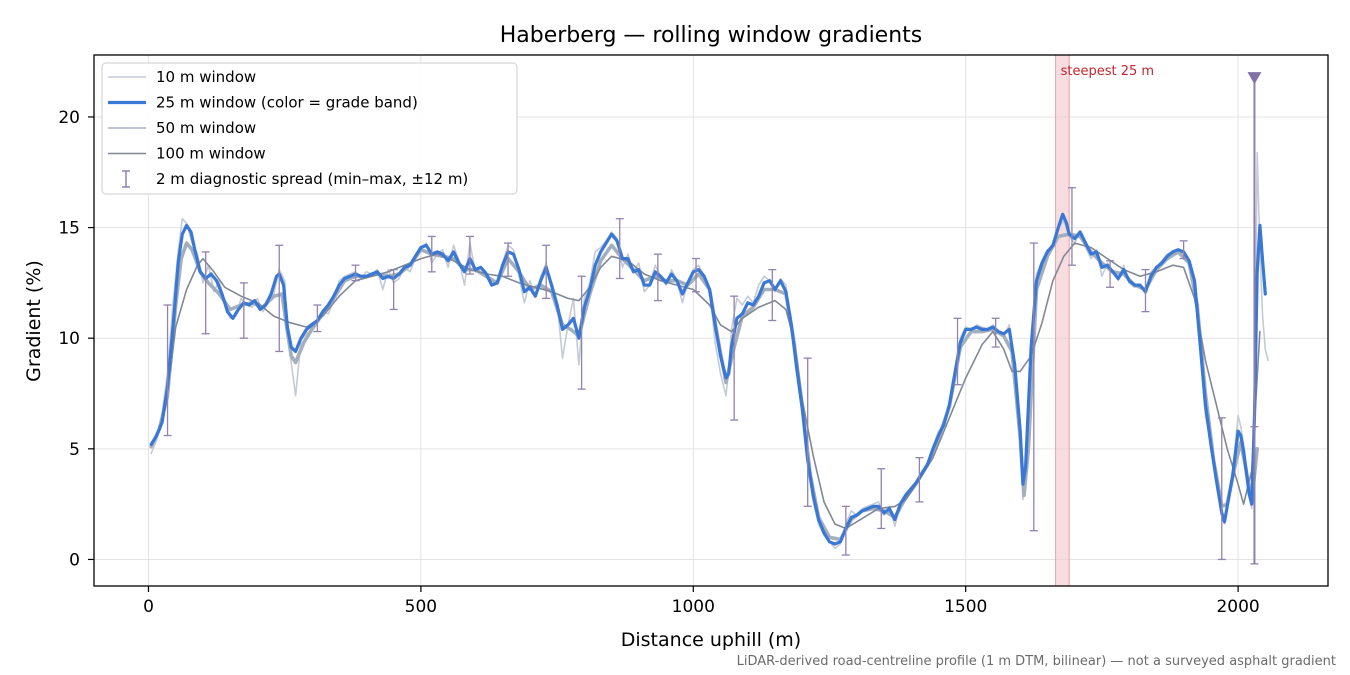 The height and width of the screenshot is (675, 1350). I want to click on legend-label: 10 m window, so click(206, 77).